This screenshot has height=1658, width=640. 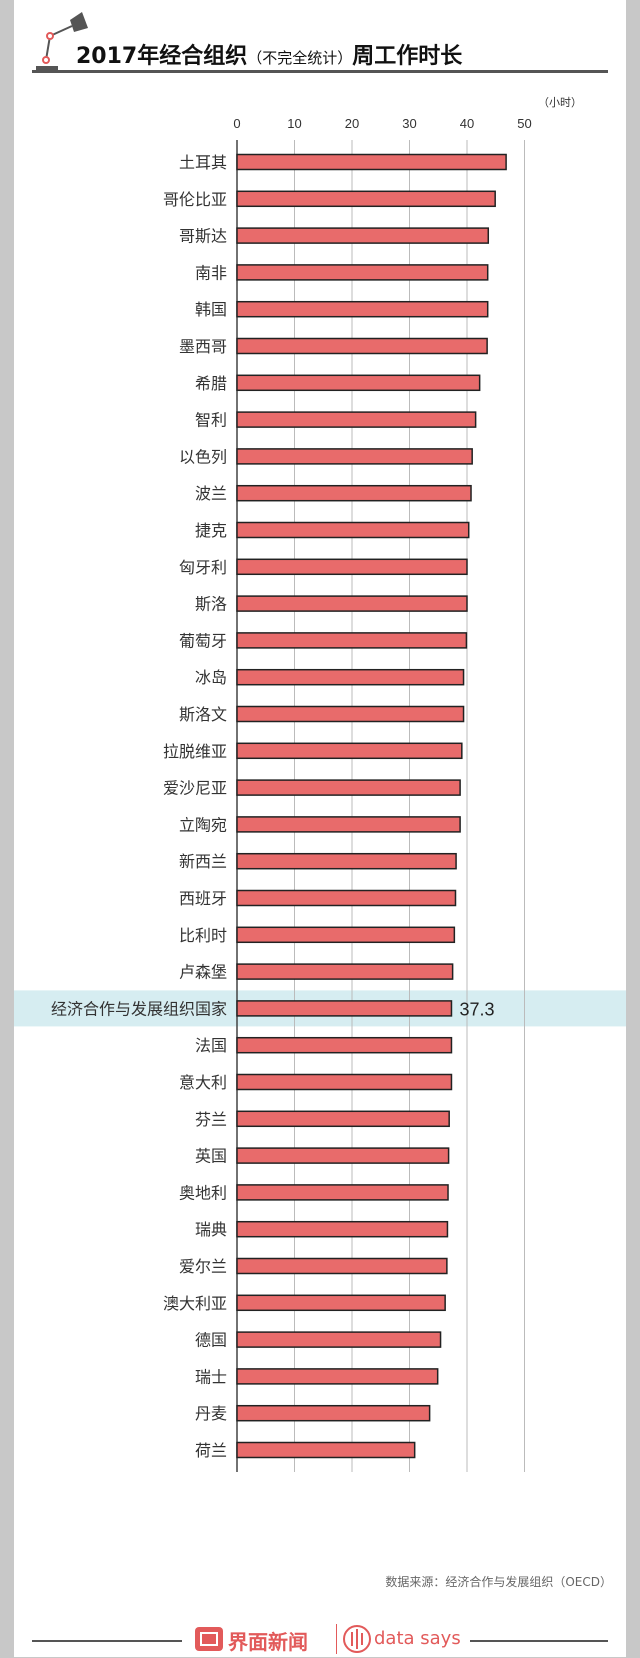 What do you see at coordinates (211, 309) in the screenshot?
I see `category-label: 韩国` at bounding box center [211, 309].